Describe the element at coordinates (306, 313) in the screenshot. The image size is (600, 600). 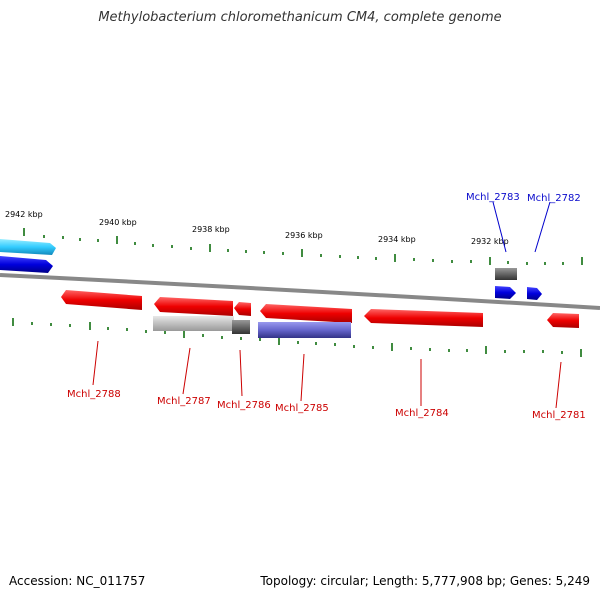
I see `gene-mchl-2785-red` at that location.